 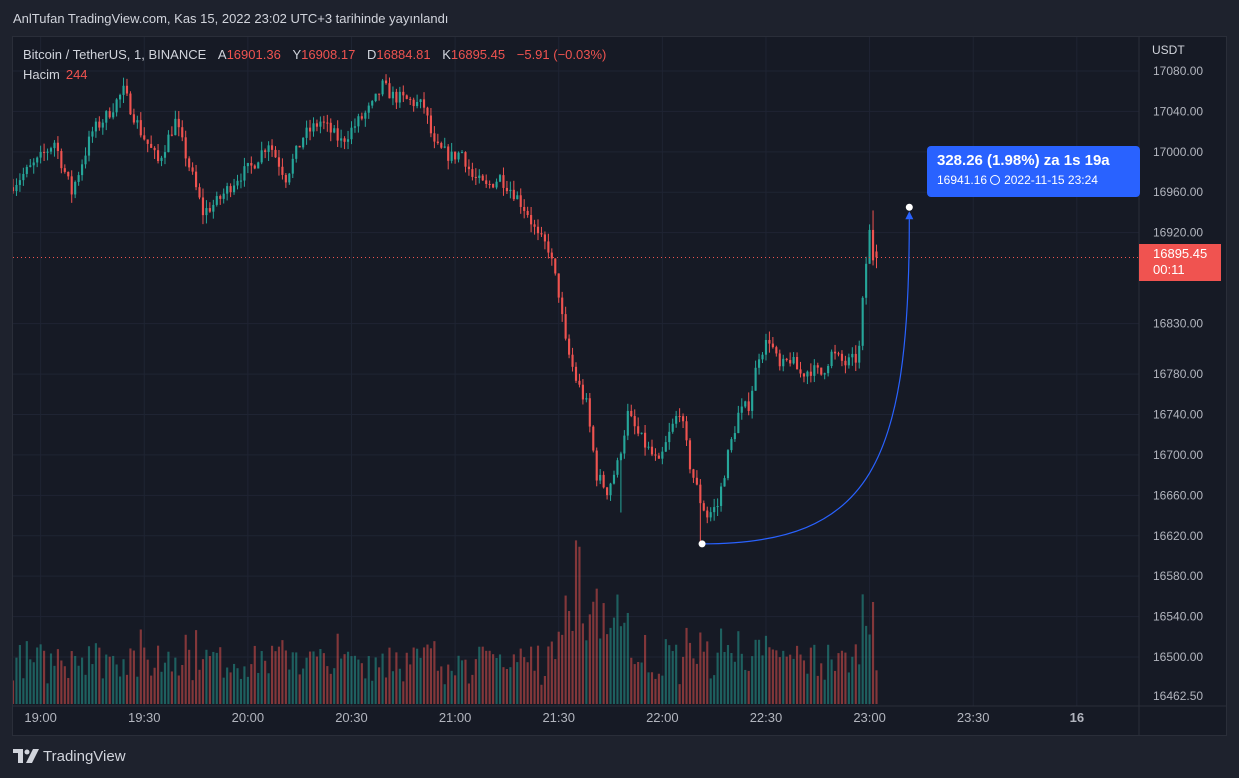 What do you see at coordinates (1168, 50) in the screenshot?
I see `currency-label: USDT` at bounding box center [1168, 50].